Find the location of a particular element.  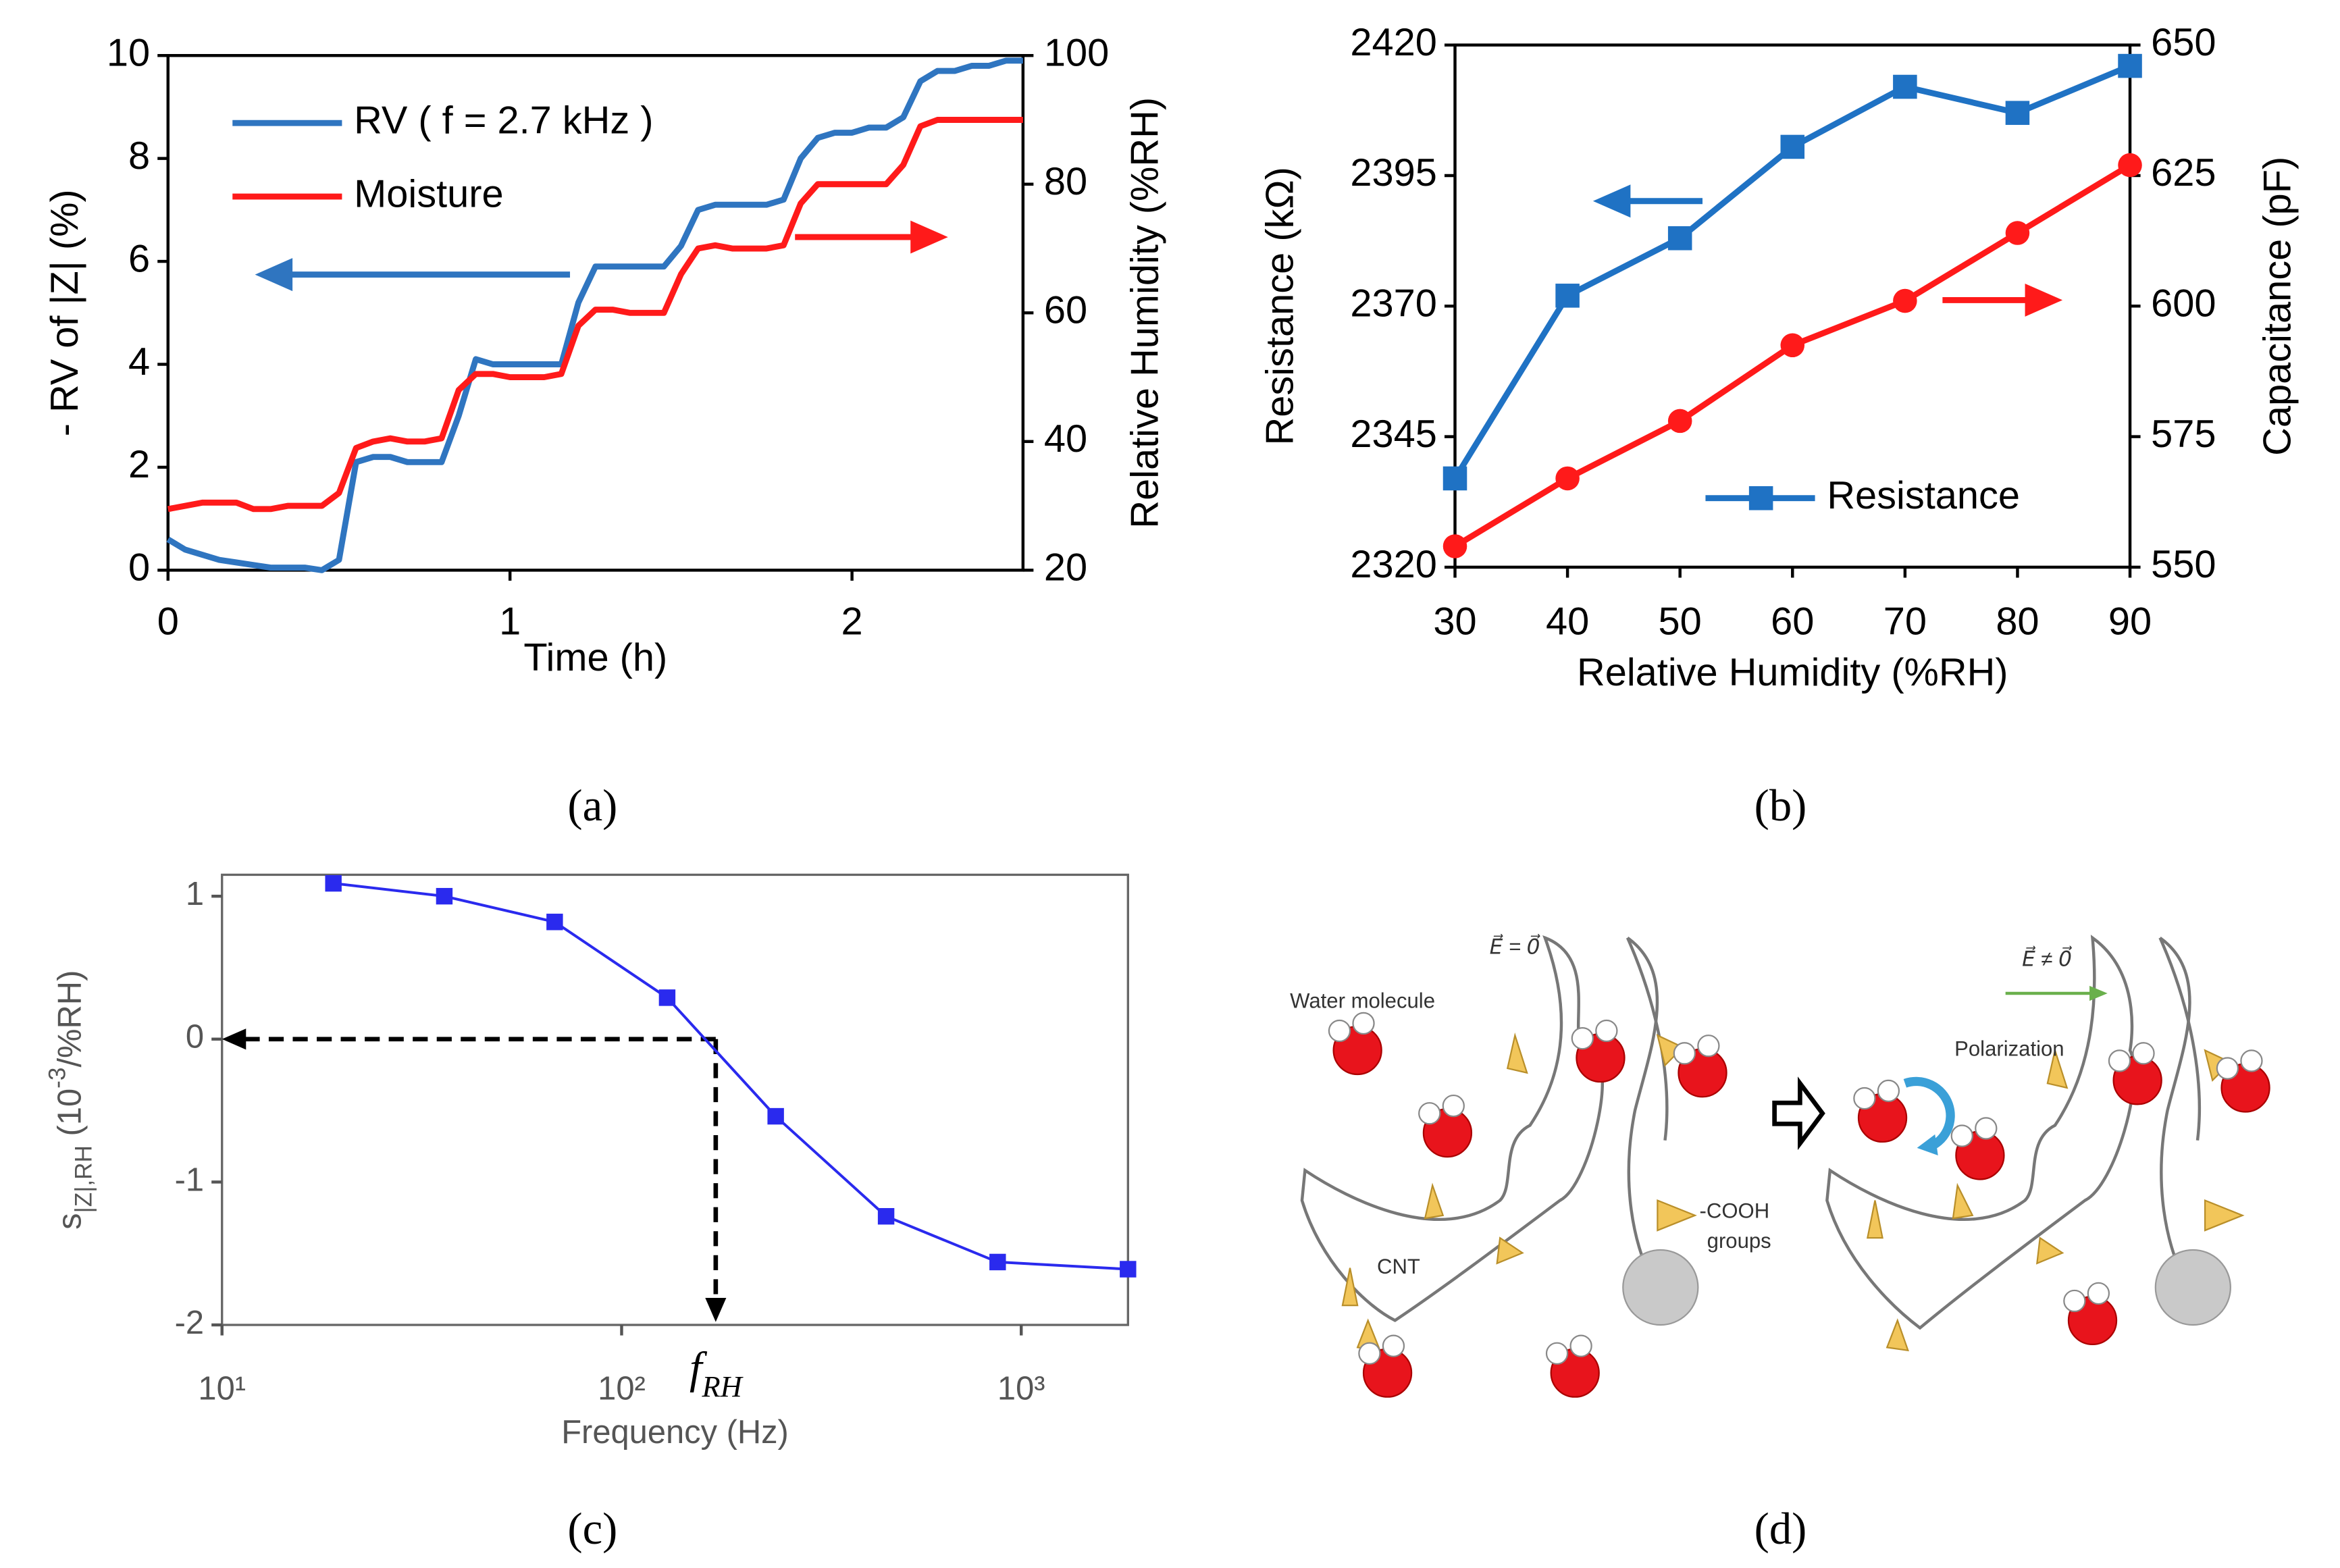

y-axis-label: - RV of |Z| (%) is located at coordinates (64, 312).